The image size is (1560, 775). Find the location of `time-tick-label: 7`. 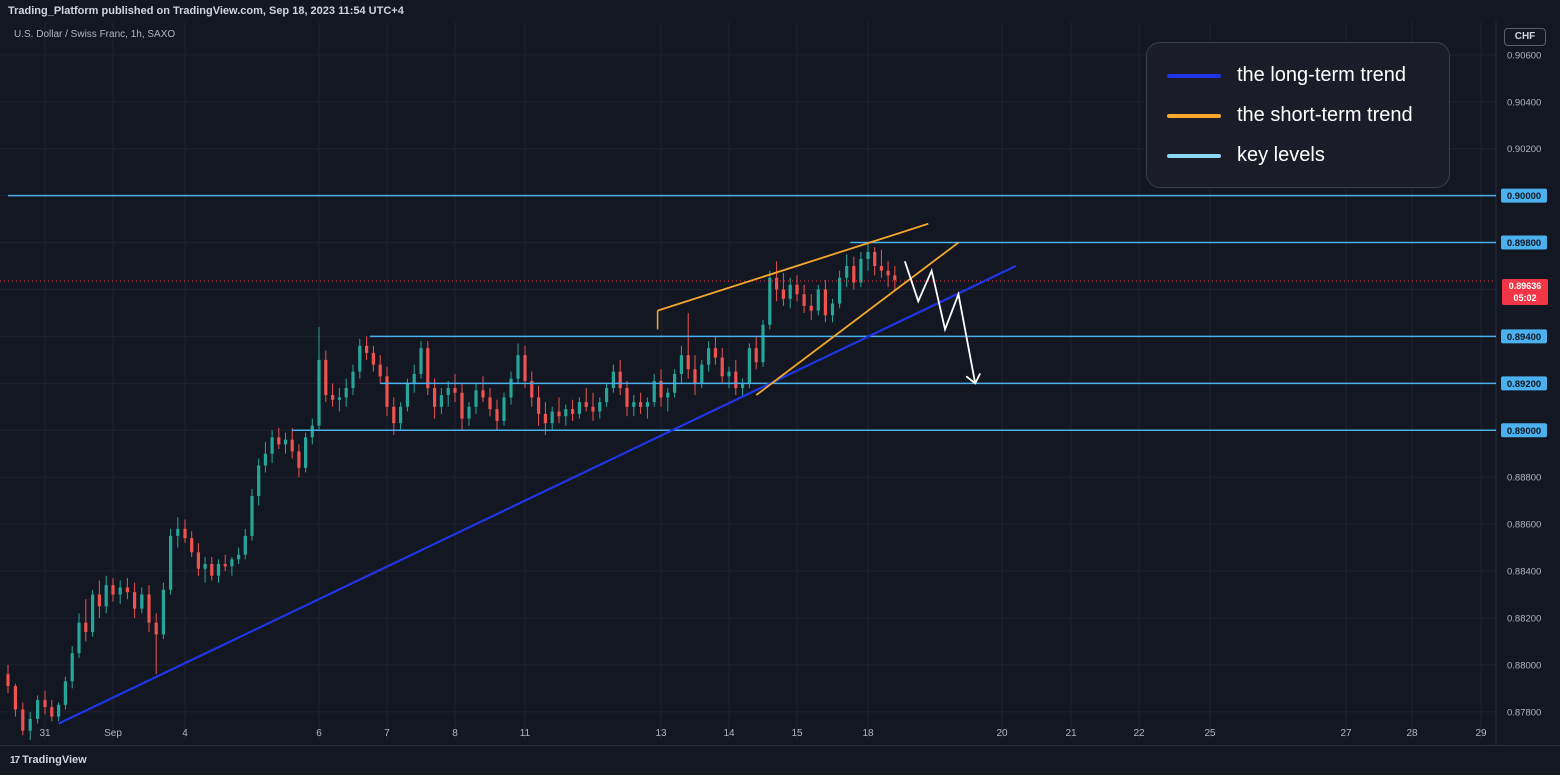

time-tick-label: 7 is located at coordinates (387, 733).